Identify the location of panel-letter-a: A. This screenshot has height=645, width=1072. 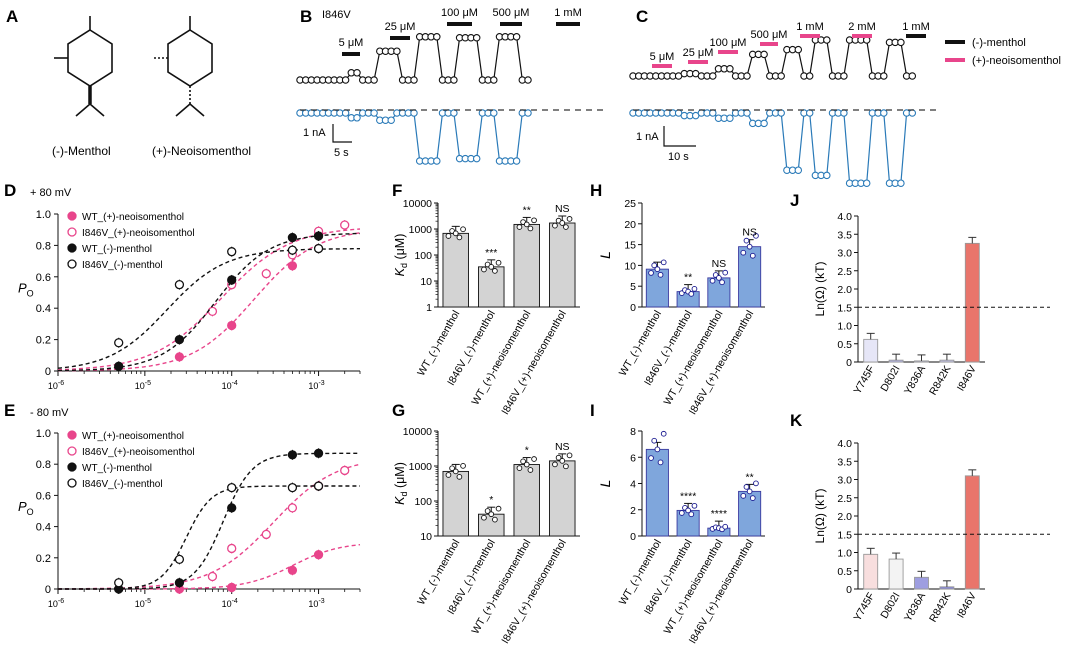
(12, 16).